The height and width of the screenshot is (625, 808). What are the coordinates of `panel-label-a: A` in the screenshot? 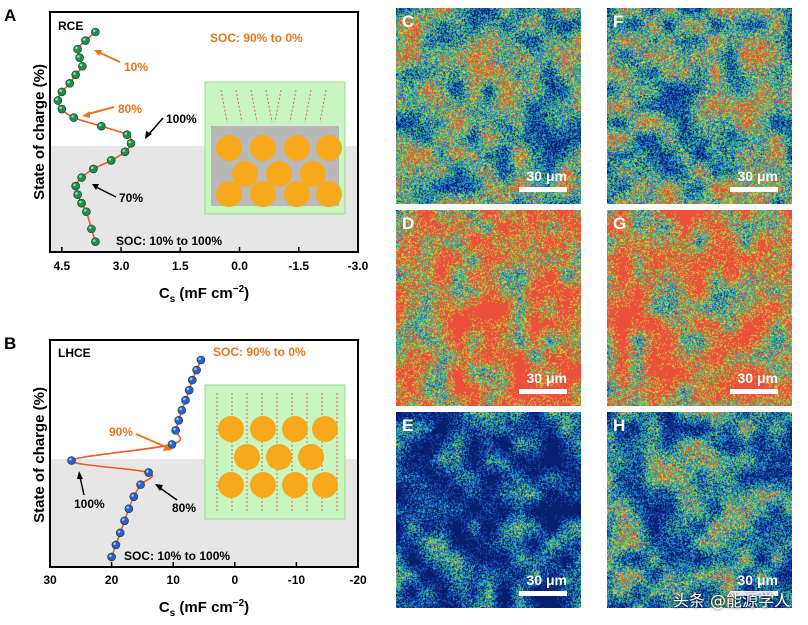 It's located at (10, 15).